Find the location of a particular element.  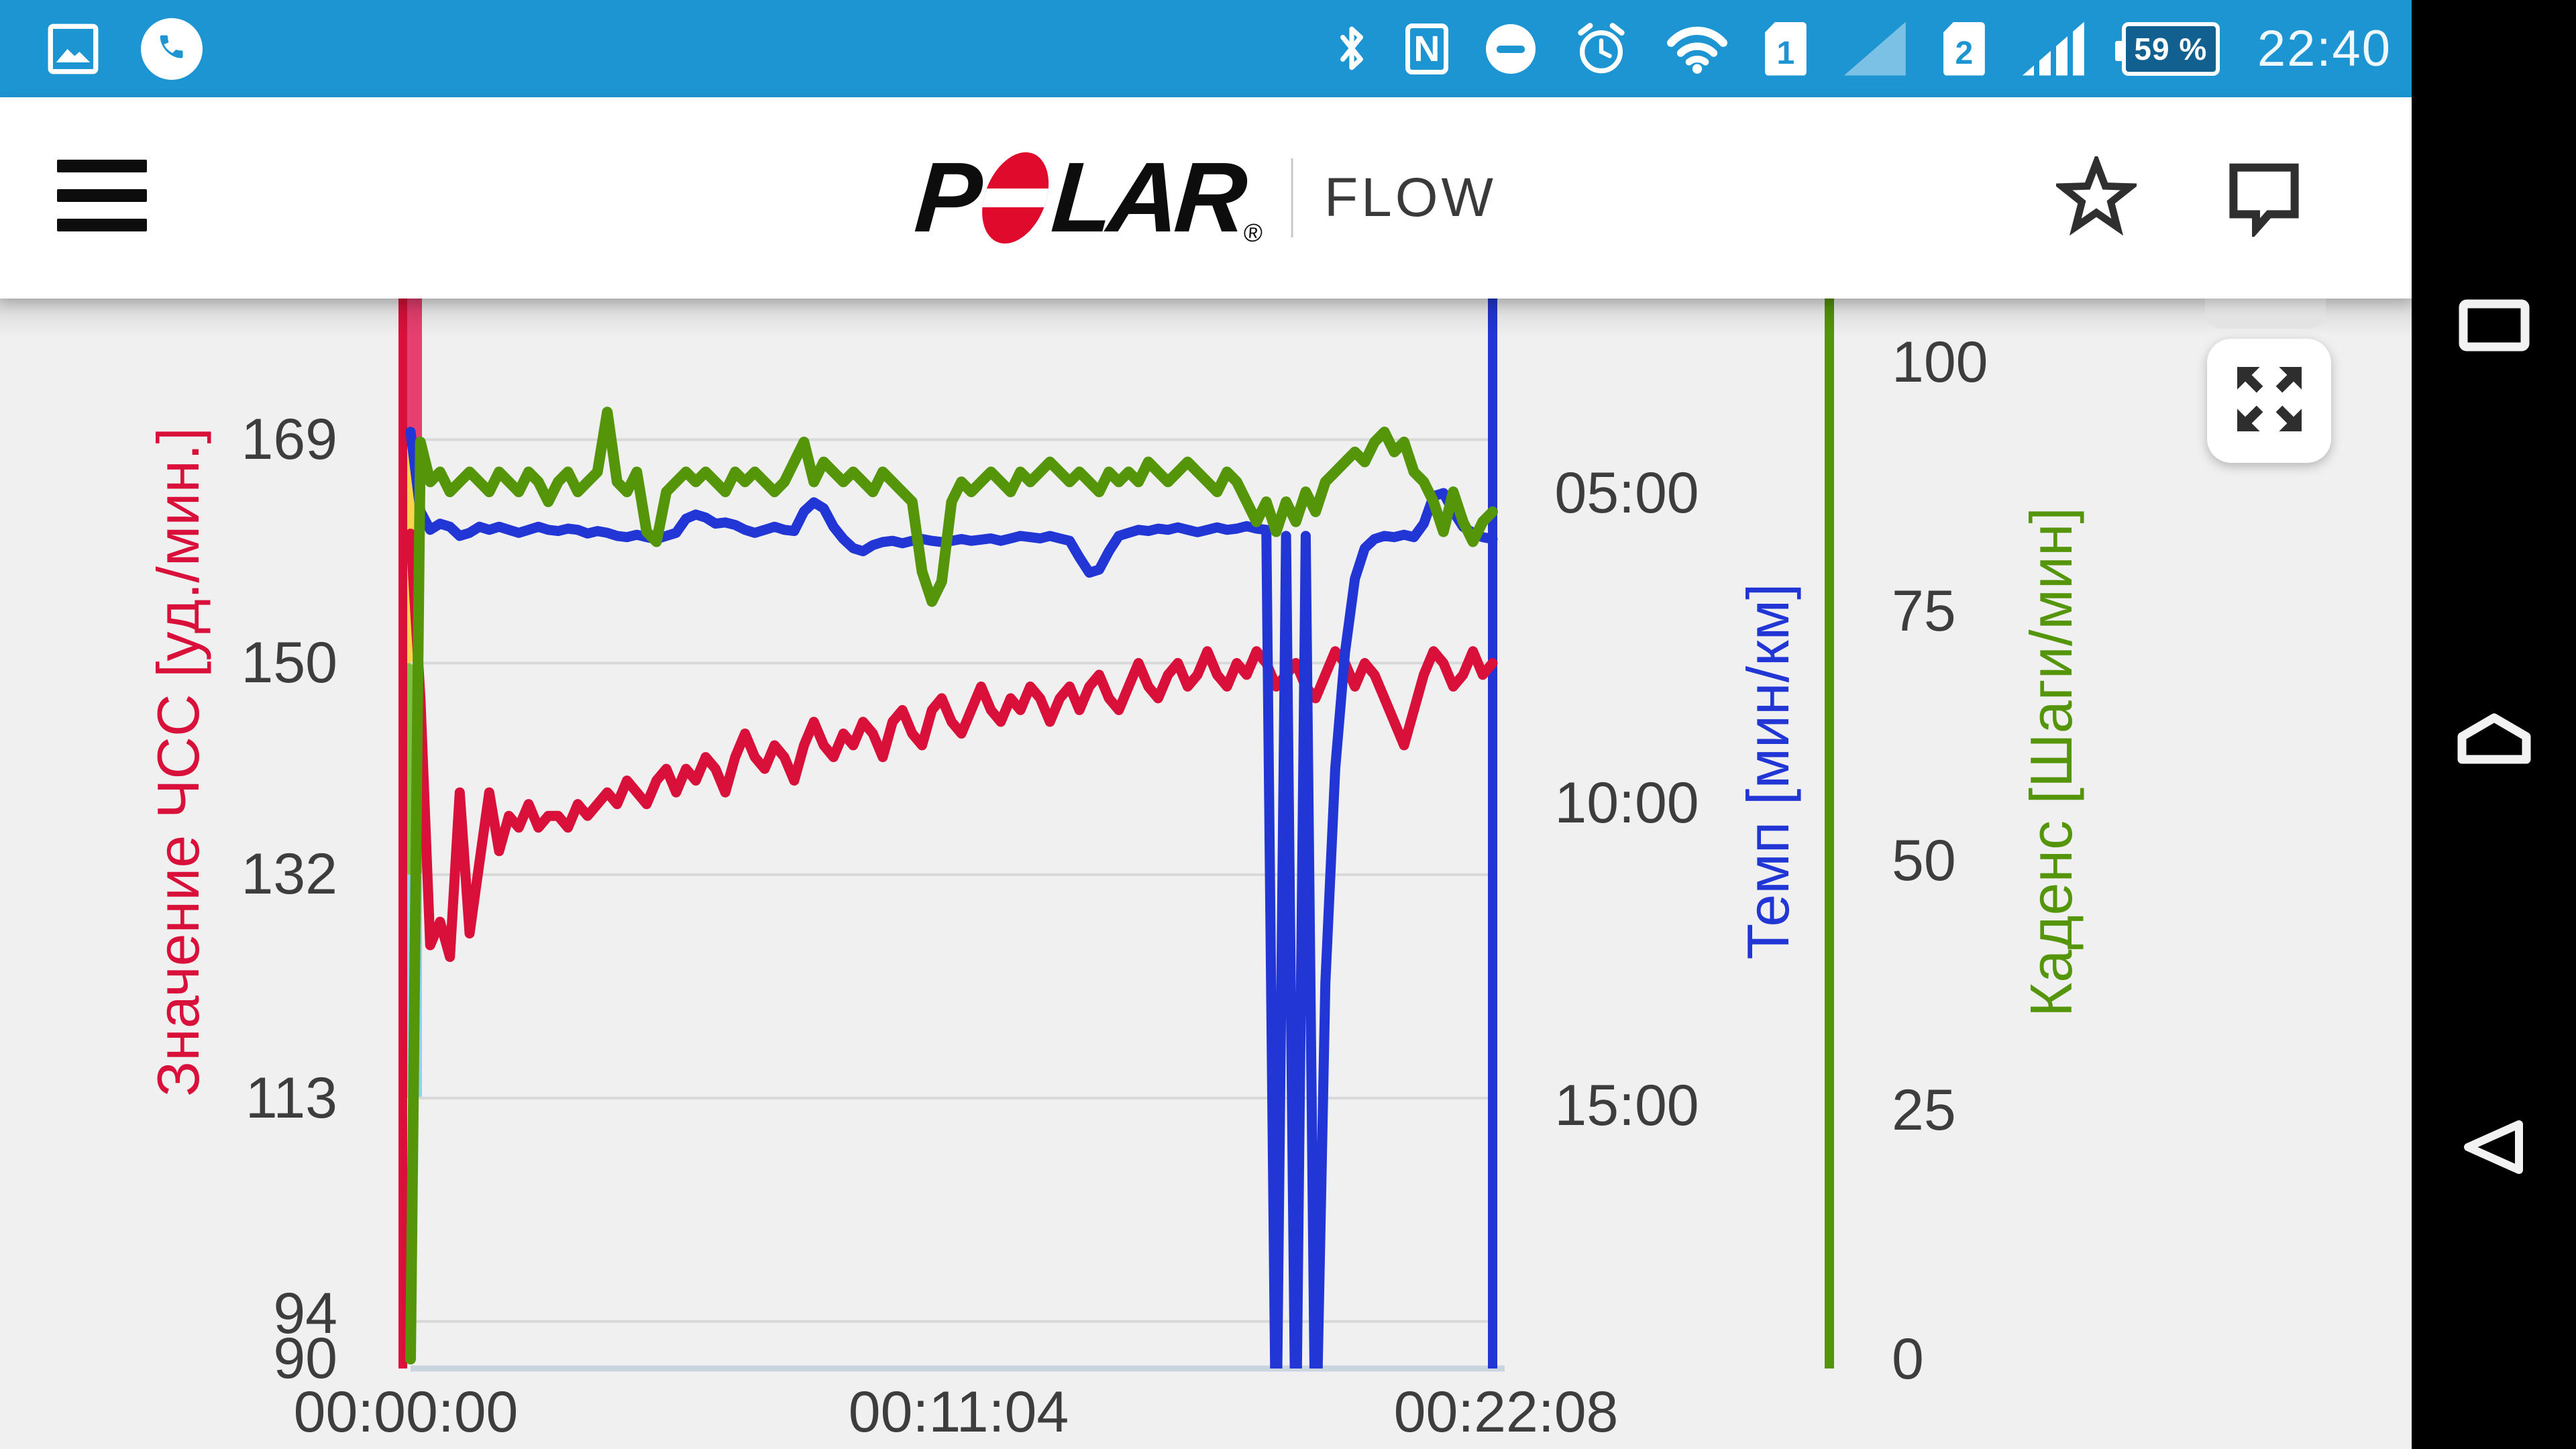

battery-icon: 59 % is located at coordinates (2167, 48).